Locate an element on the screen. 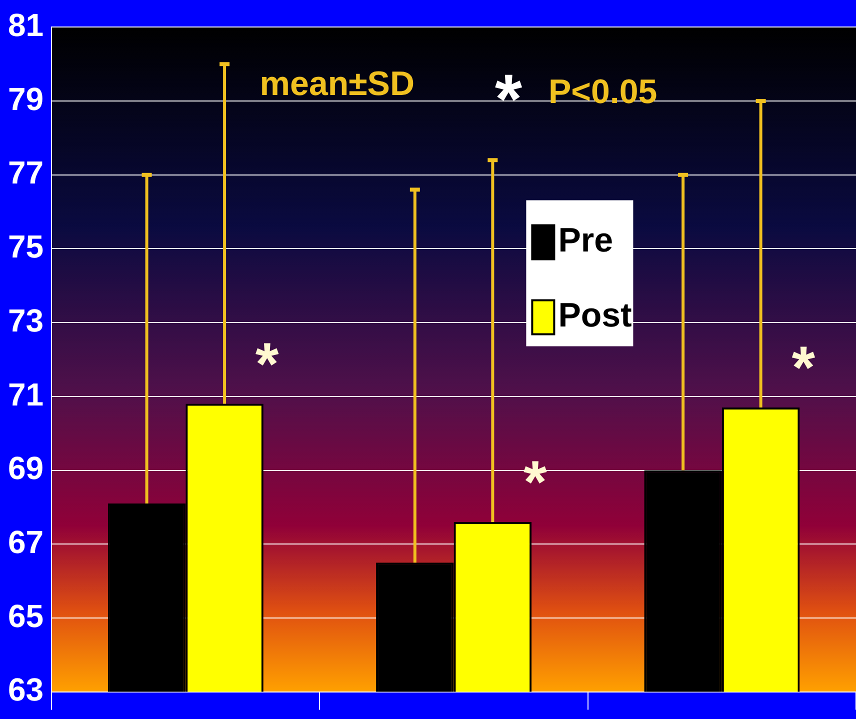  legend-label: Post is located at coordinates (595, 315).